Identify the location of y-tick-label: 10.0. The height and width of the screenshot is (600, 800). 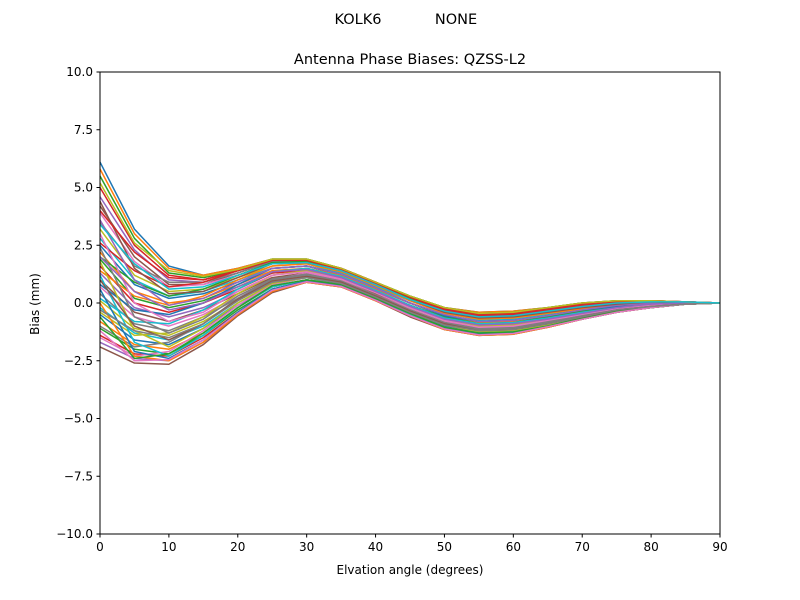
(79, 72).